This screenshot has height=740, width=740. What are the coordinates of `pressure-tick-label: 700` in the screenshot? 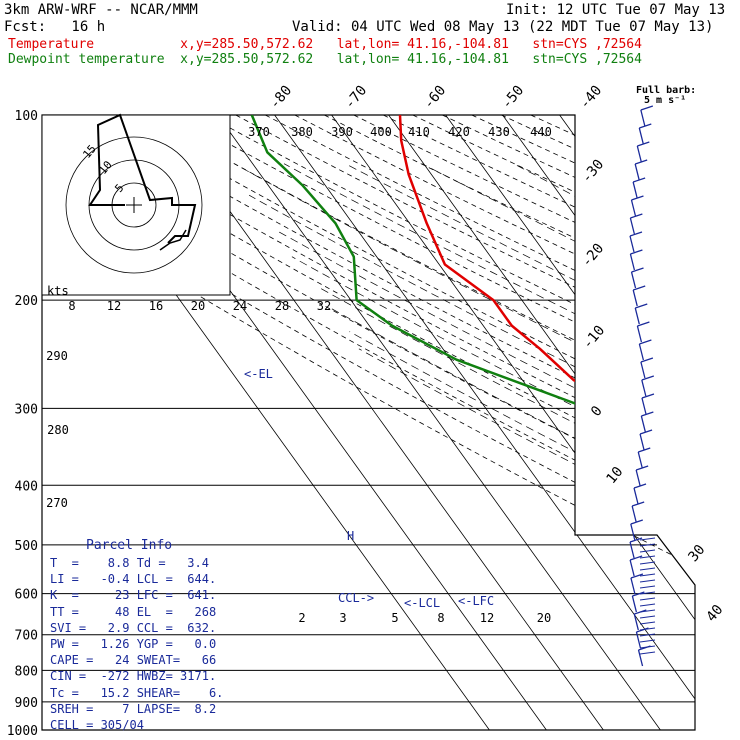 It's located at (26, 636).